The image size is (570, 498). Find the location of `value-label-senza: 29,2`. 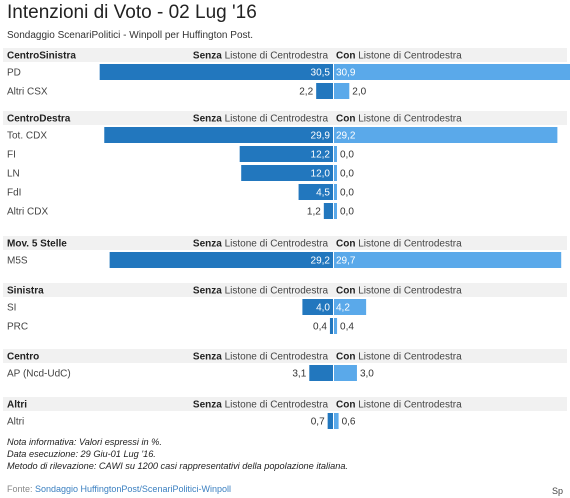

value-label-senza: 29,2 is located at coordinates (321, 261).